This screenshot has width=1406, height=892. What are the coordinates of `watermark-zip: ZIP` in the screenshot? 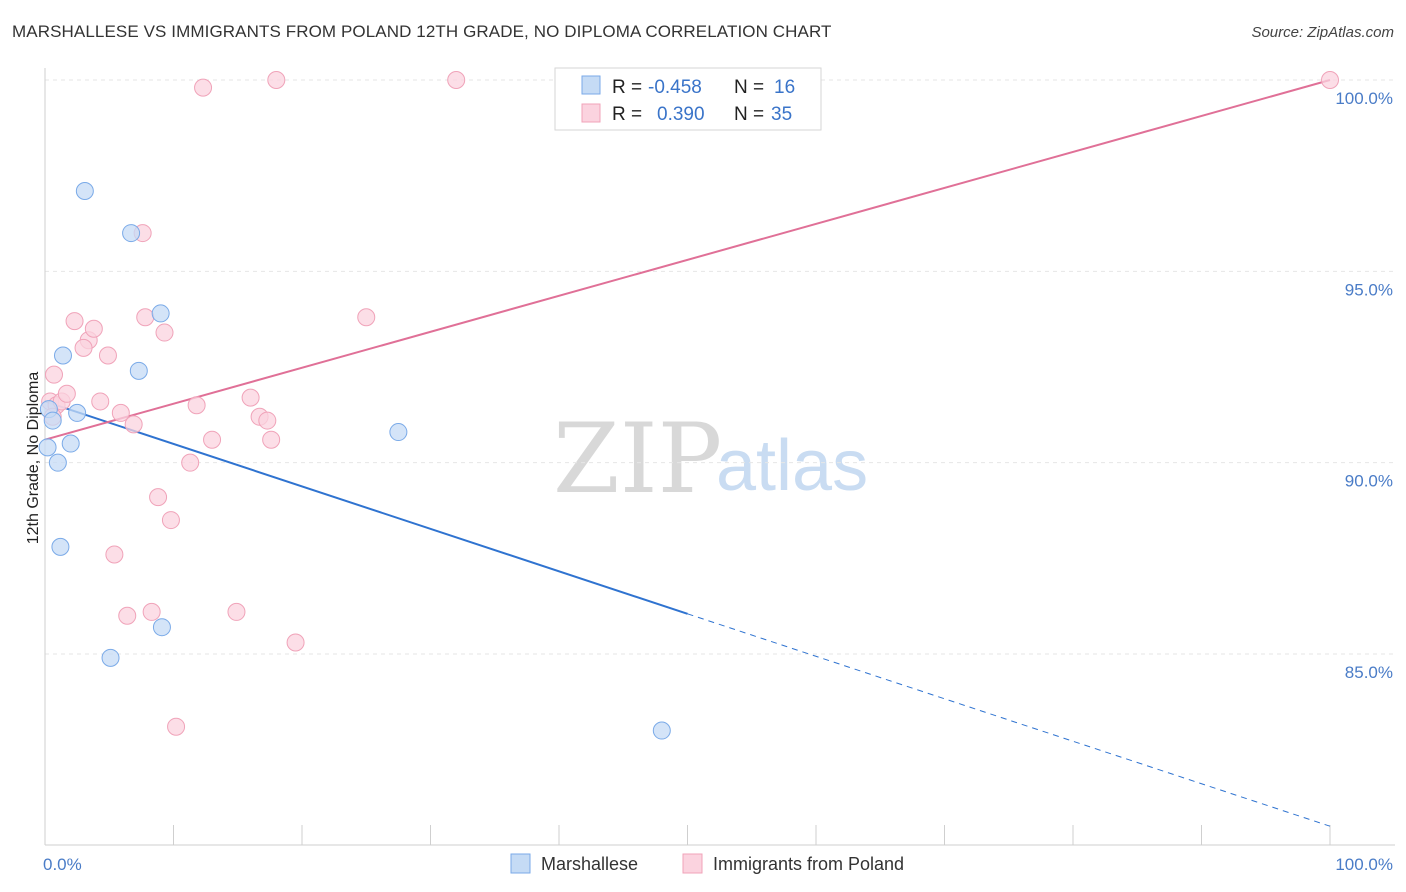 It's located at (637, 459).